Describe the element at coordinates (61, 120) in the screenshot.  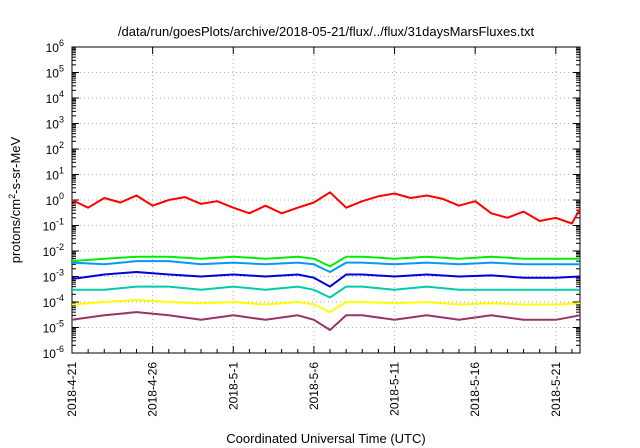
I see `y-tick-label-exponent: 3` at that location.